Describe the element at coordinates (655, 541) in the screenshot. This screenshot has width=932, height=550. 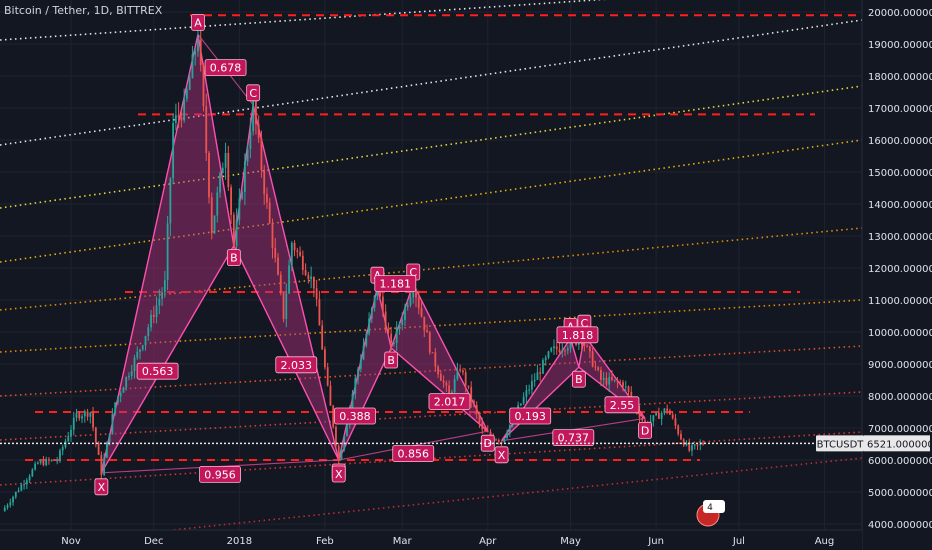
I see `x-tick-label: Jun` at that location.